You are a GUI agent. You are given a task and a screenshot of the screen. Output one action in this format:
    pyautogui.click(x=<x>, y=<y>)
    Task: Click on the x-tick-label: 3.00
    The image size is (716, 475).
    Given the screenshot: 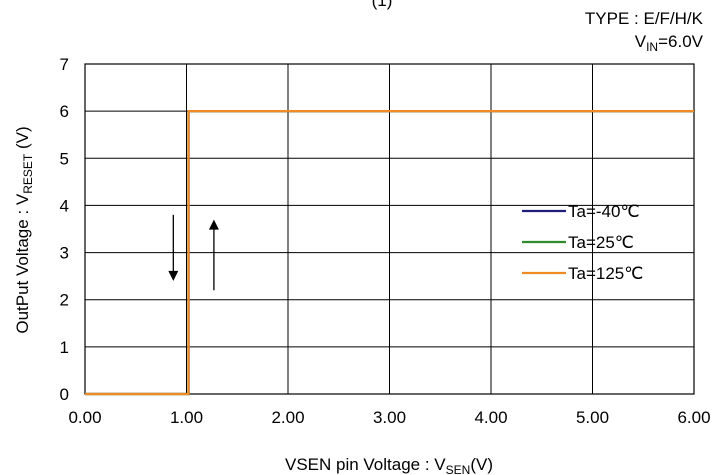 What is the action you would take?
    pyautogui.click(x=389, y=417)
    